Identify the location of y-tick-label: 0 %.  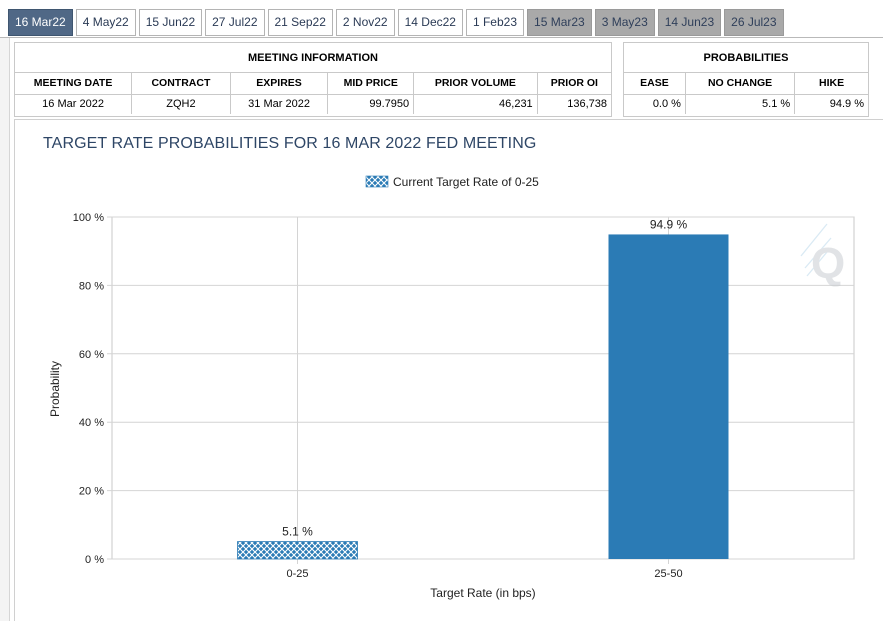
(94, 560).